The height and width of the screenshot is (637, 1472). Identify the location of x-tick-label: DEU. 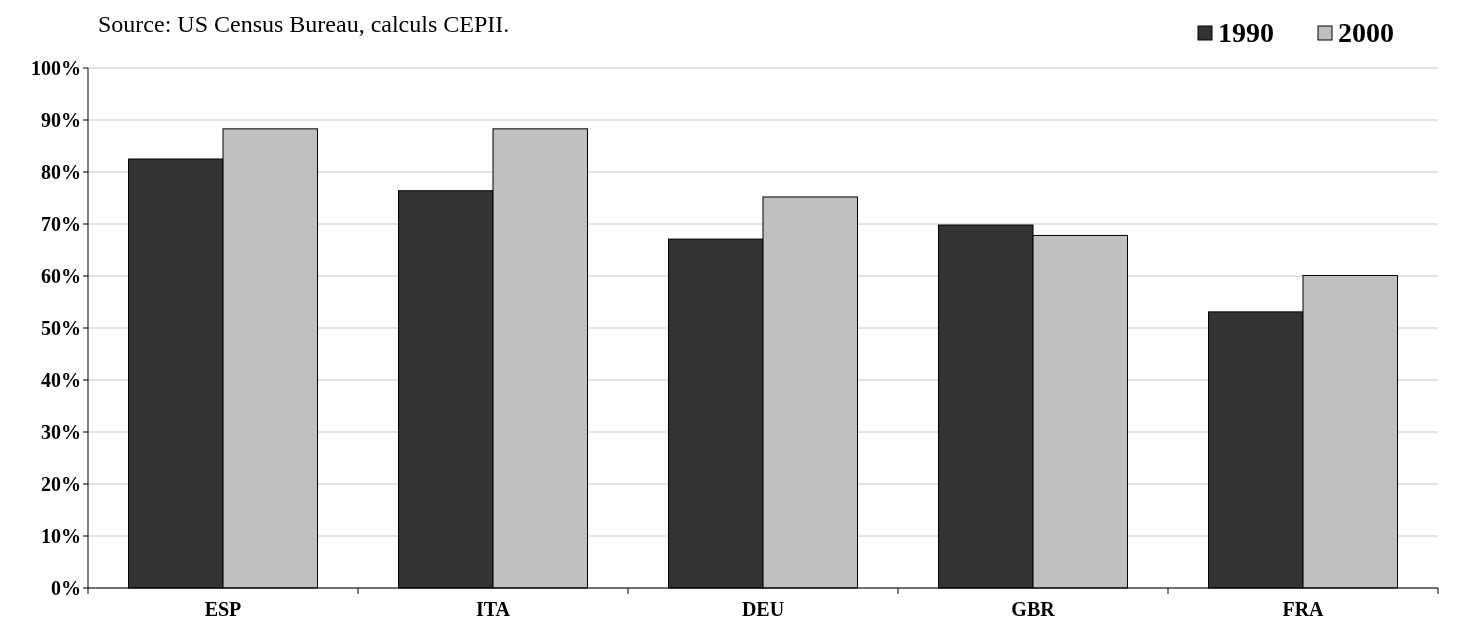
(763, 609).